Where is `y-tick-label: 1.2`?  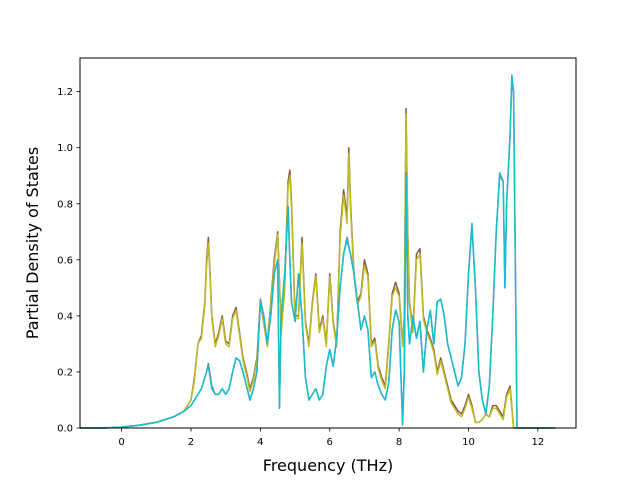 y-tick-label: 1.2 is located at coordinates (65, 92).